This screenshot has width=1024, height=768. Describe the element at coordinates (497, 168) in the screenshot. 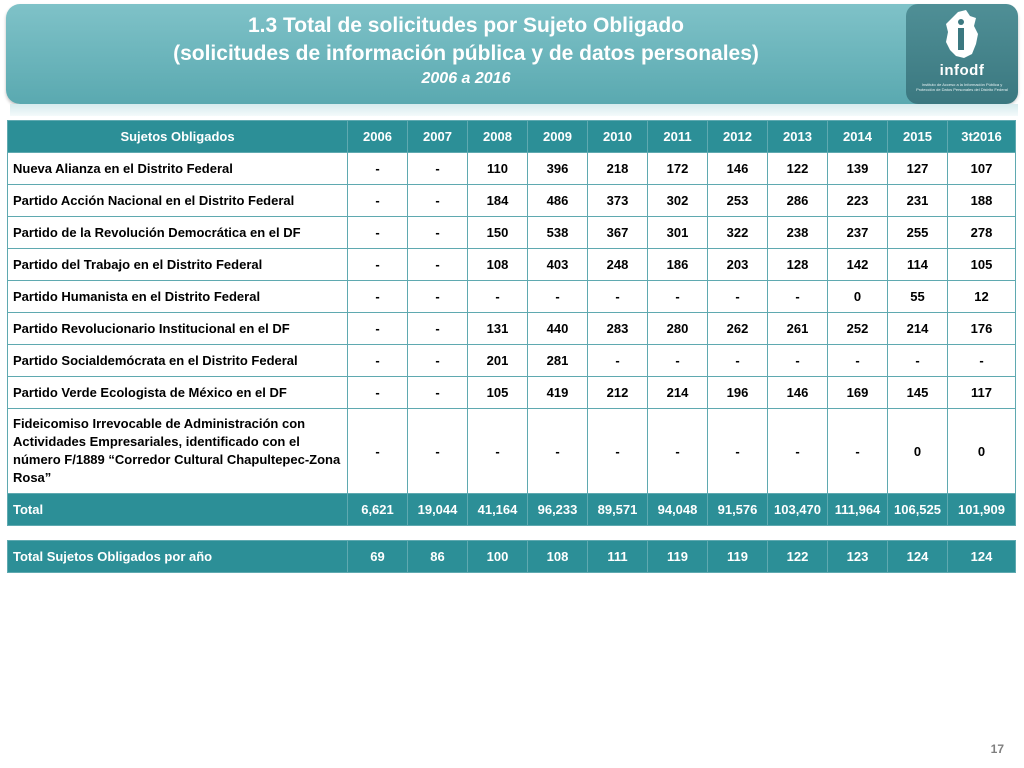

I see `table-cell: 110` at that location.